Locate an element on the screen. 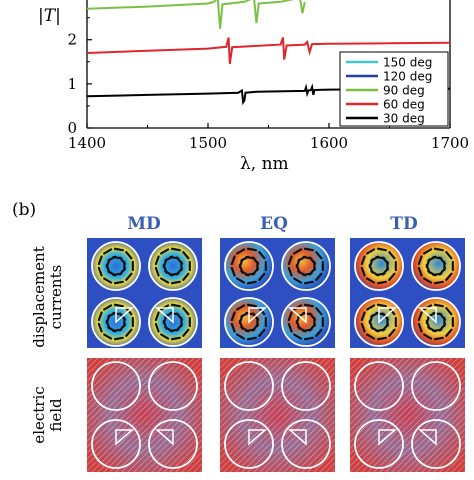 The image size is (474, 480). y-axis-label: |T| is located at coordinates (49, 16).